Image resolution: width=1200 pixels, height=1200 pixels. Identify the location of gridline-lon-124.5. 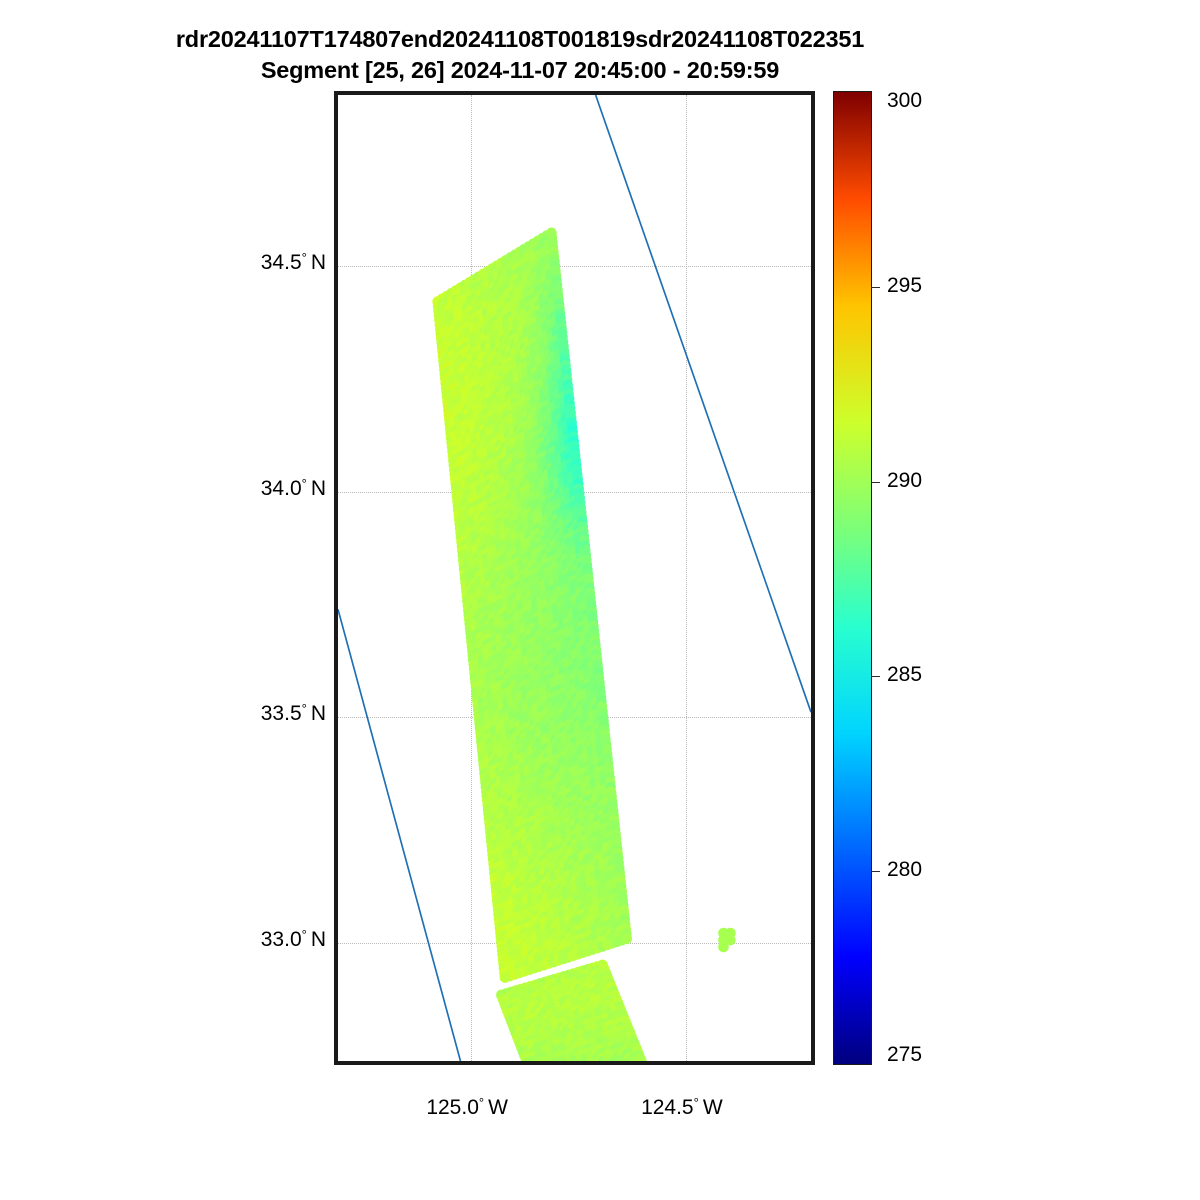
(686, 578).